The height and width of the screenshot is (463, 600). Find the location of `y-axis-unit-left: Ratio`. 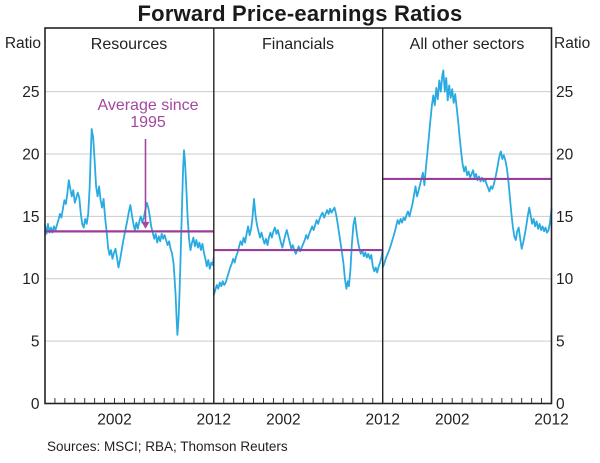

y-axis-unit-left: Ratio is located at coordinates (22, 43).